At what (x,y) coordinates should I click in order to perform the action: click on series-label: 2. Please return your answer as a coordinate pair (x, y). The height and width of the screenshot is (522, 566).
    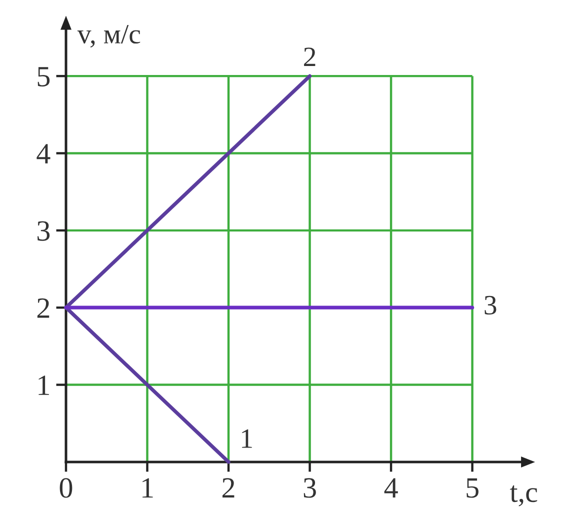
    Looking at the image, I should click on (310, 57).